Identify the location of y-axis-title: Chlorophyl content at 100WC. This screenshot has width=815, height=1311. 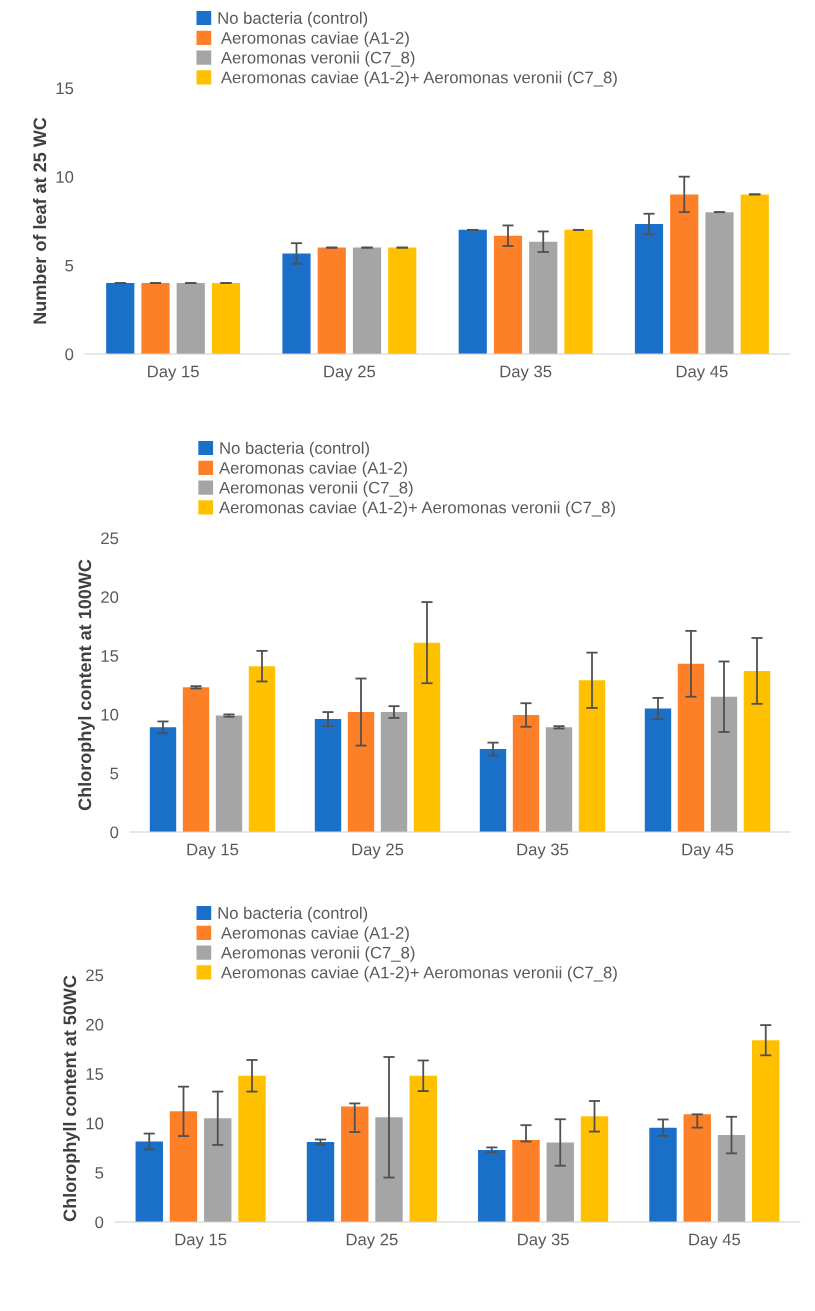
(86, 685).